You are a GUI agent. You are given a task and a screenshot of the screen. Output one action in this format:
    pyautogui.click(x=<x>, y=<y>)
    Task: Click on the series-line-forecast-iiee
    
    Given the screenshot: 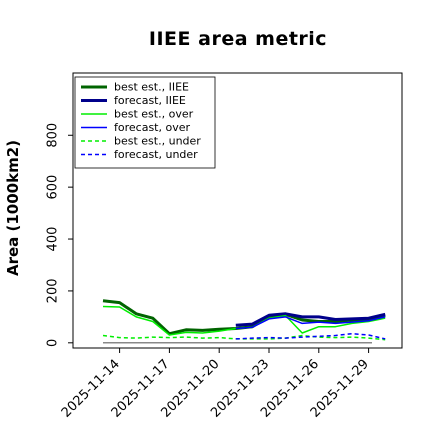 What is the action you would take?
    pyautogui.click(x=310, y=319)
    